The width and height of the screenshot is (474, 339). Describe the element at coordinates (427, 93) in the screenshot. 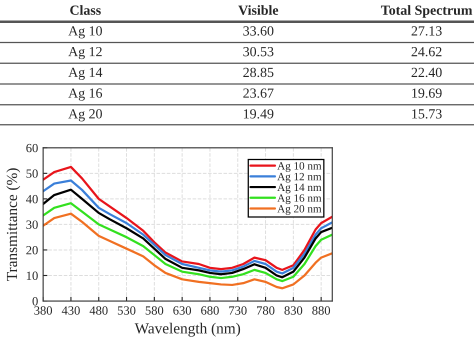

I see `data-label: 19.69` at that location.